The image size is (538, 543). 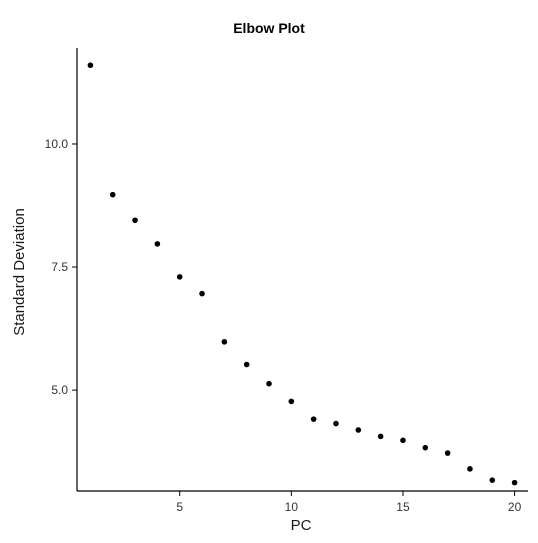 I want to click on x-tick-label: 15, so click(x=403, y=507).